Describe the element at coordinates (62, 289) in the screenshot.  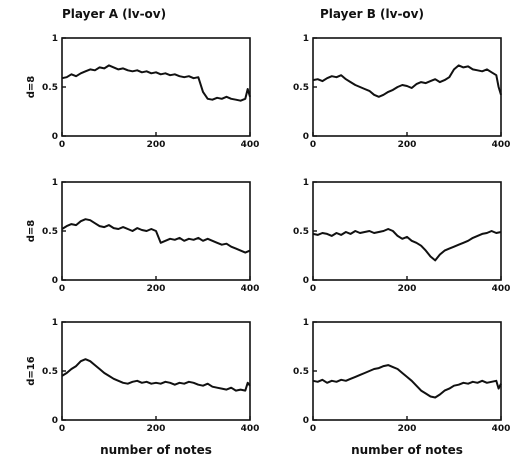
I see `panel-a2-xtick-label: 0` at that location.